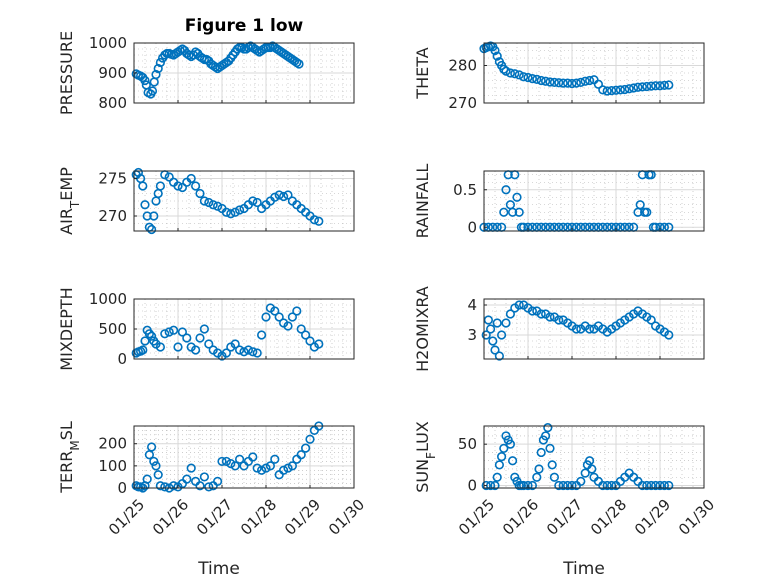  I want to click on axes-panel-8: 0 50 01/25 01/26 01/27 01/28 01/29 01/30 SUNFLUX, so click(565, 480).